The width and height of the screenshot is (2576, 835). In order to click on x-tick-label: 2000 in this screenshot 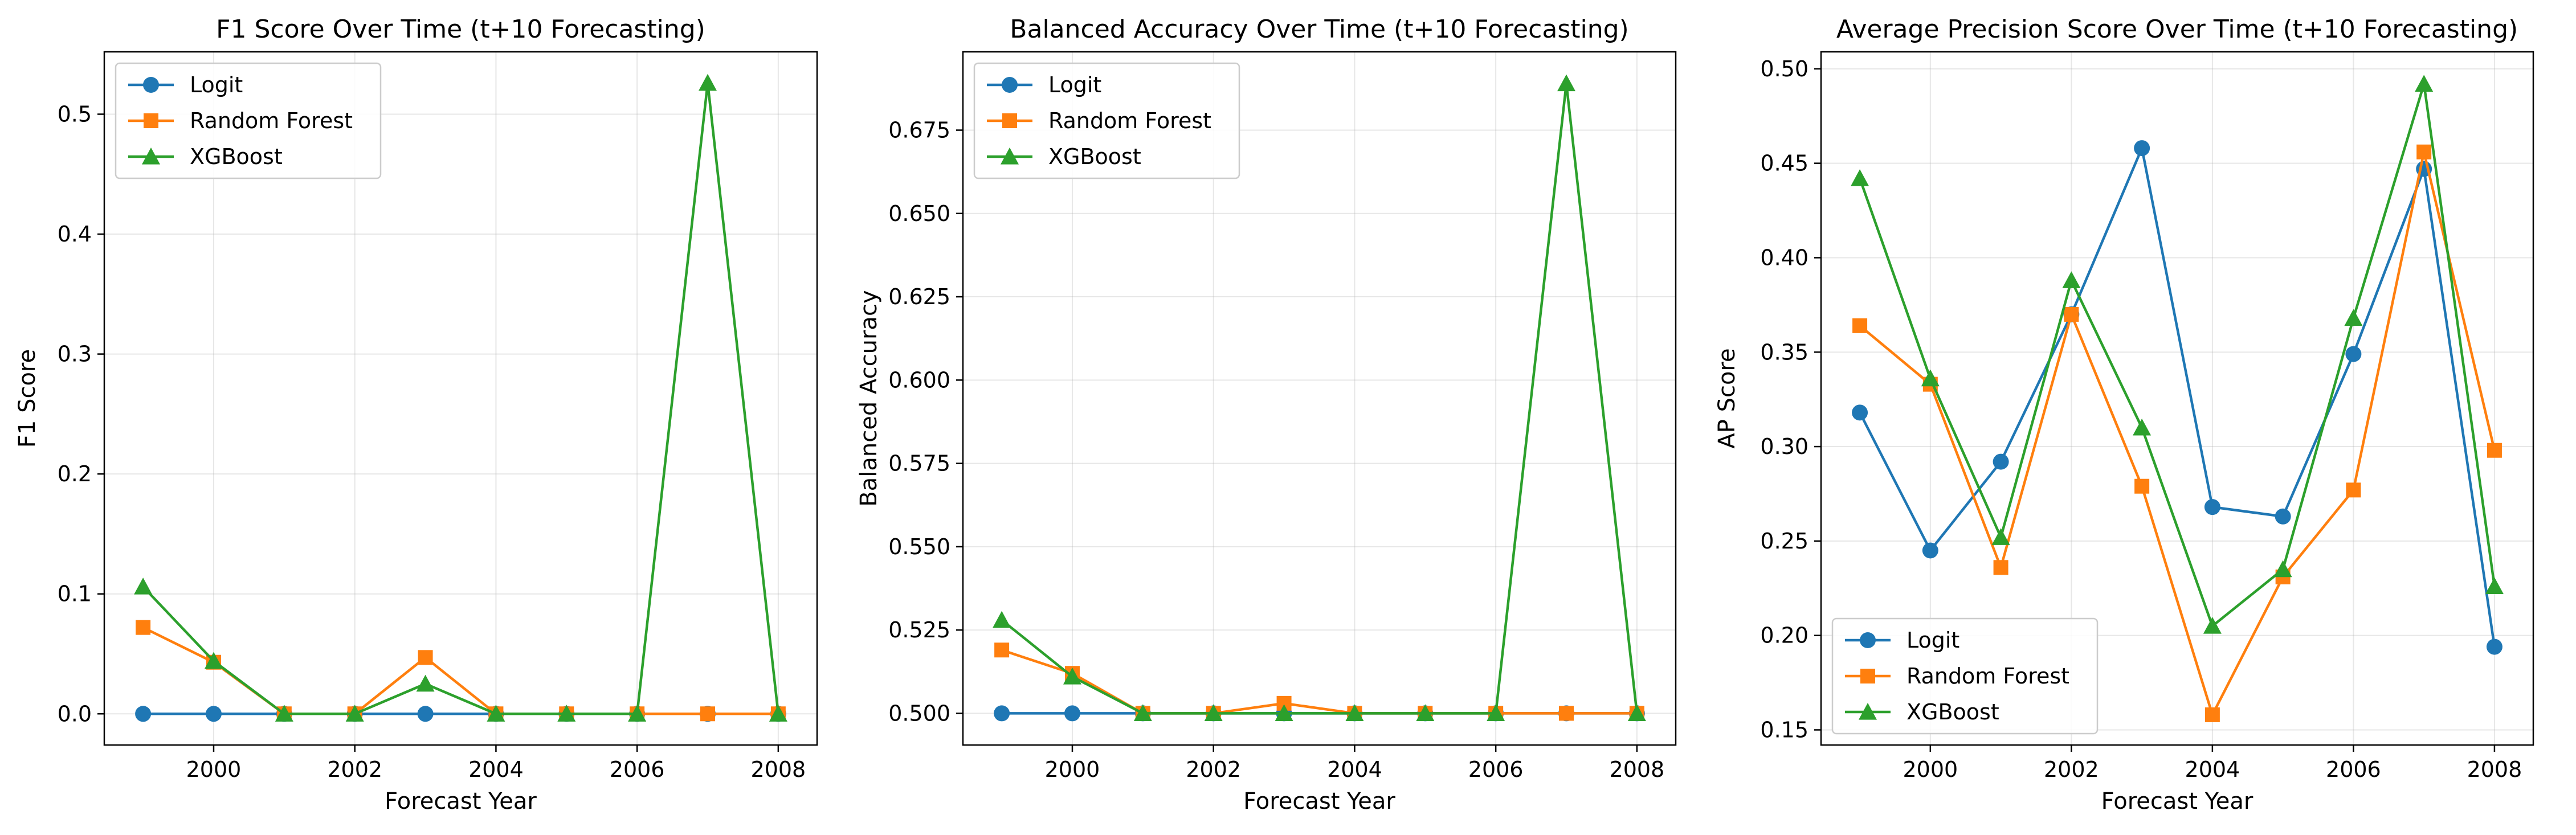, I will do `click(1072, 769)`.